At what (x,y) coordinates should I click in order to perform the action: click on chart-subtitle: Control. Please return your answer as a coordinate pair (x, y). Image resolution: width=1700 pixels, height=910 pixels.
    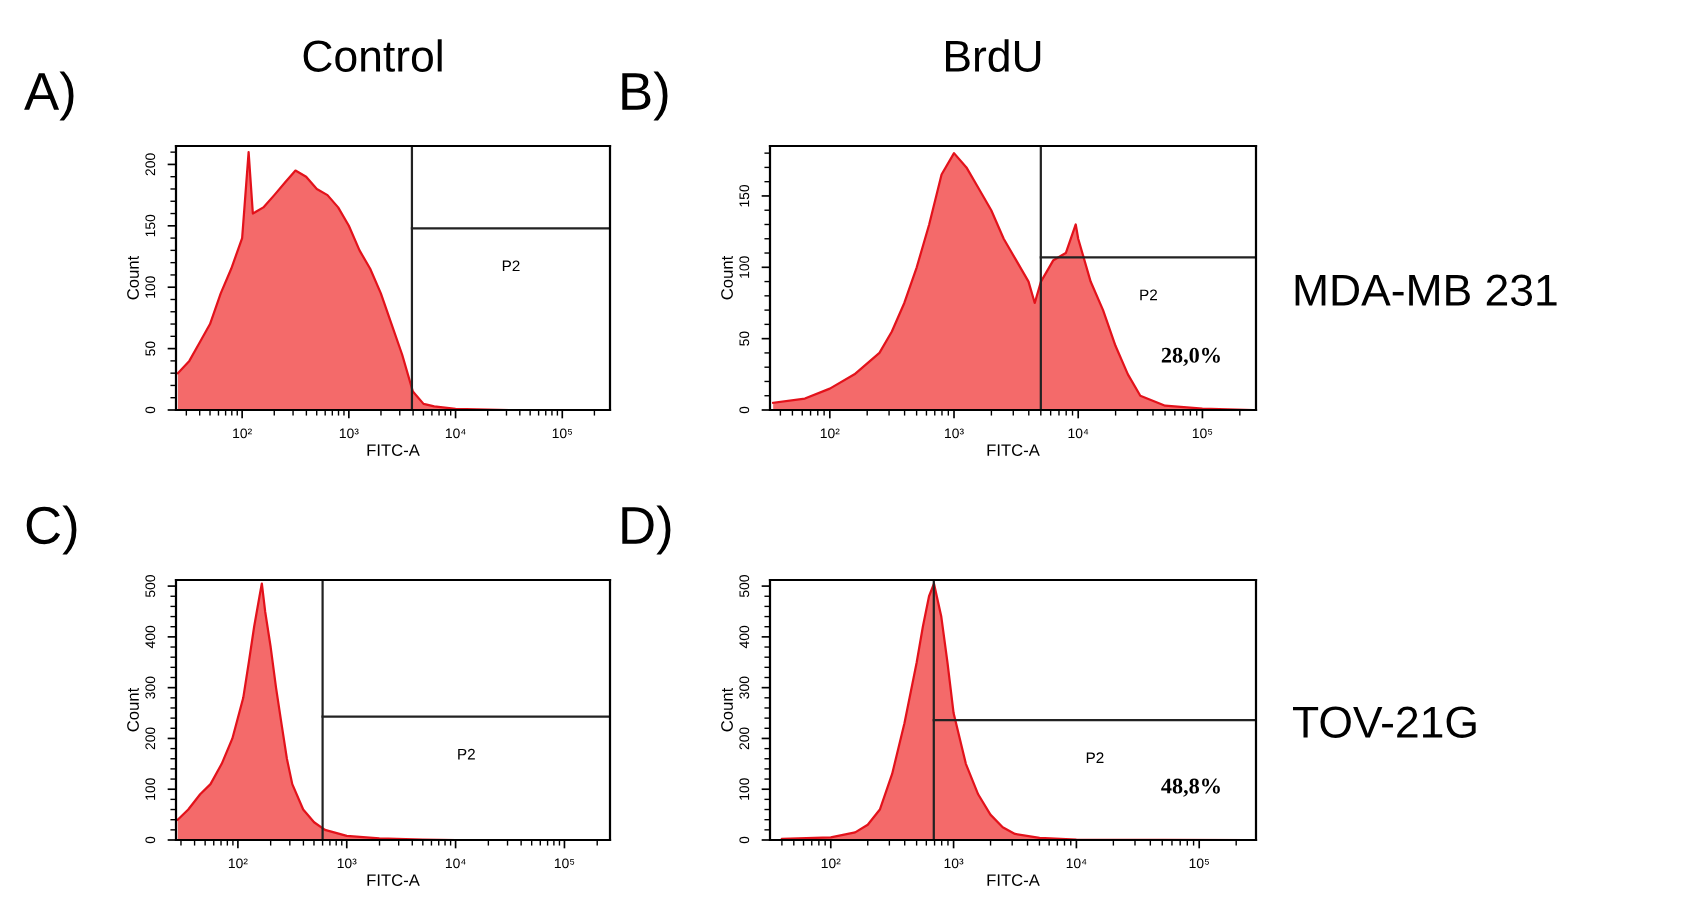
    Looking at the image, I should click on (372, 55).